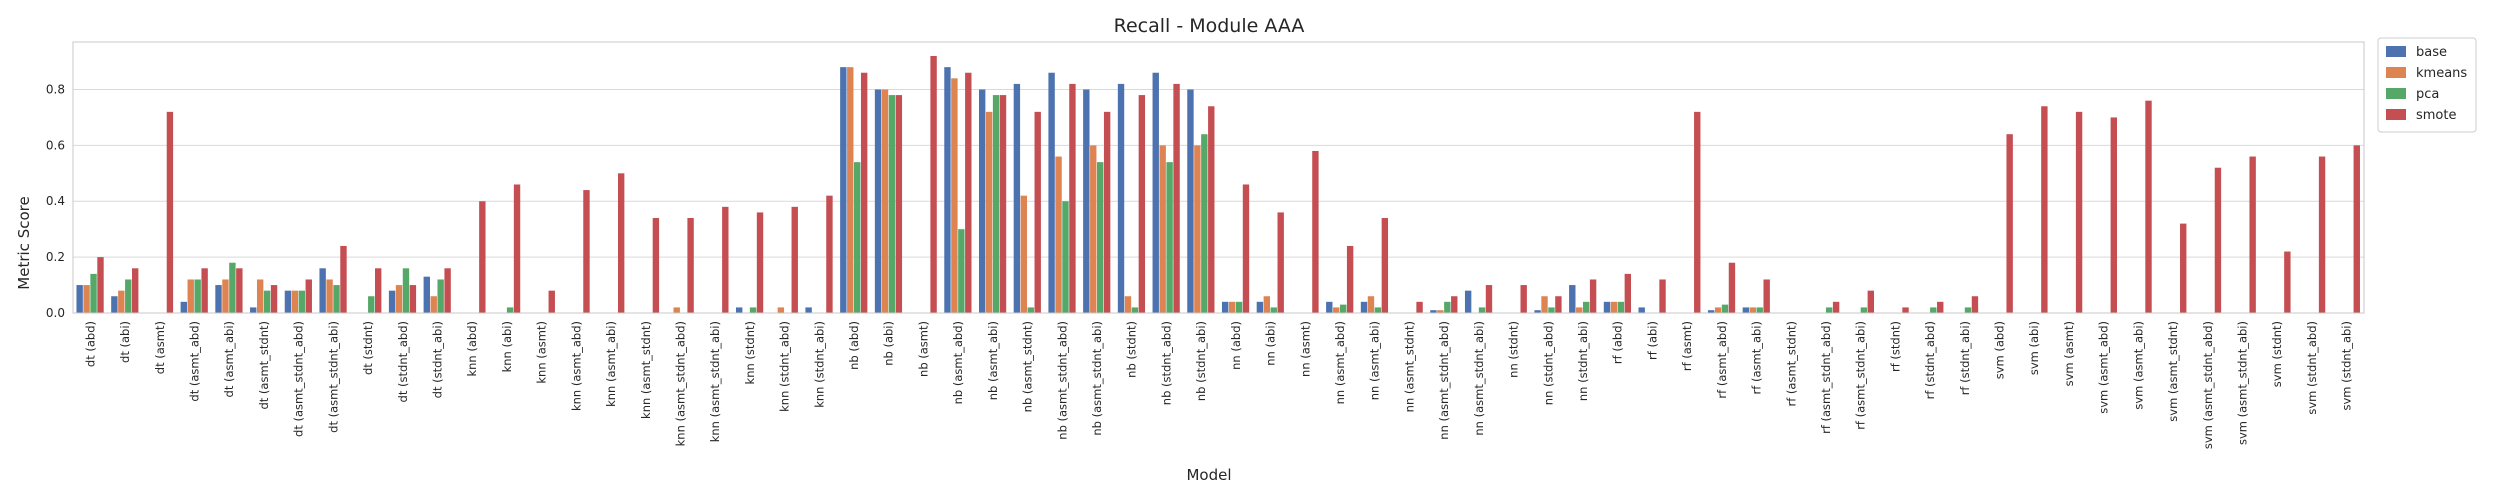  I want to click on x-tick-label: nn (stdnt), so click(1514, 349).